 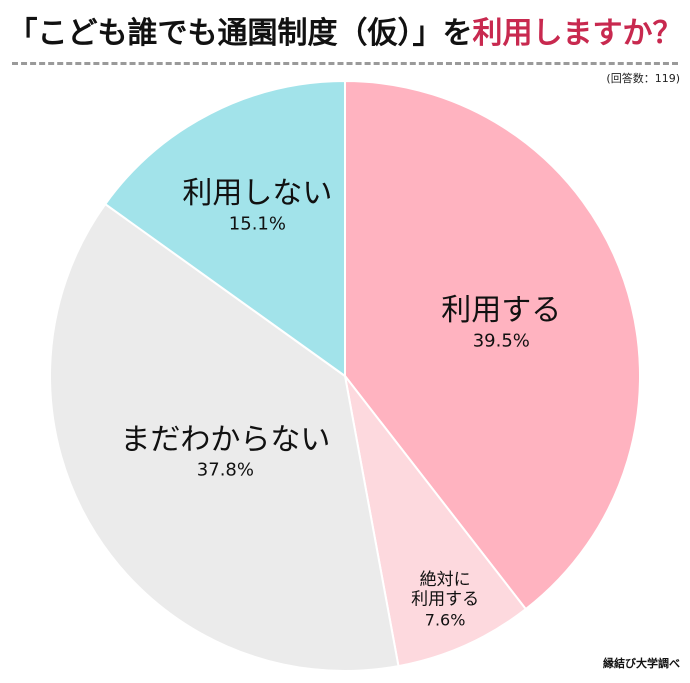 I want to click on slice-value-label: 39.5%, so click(x=501, y=340).